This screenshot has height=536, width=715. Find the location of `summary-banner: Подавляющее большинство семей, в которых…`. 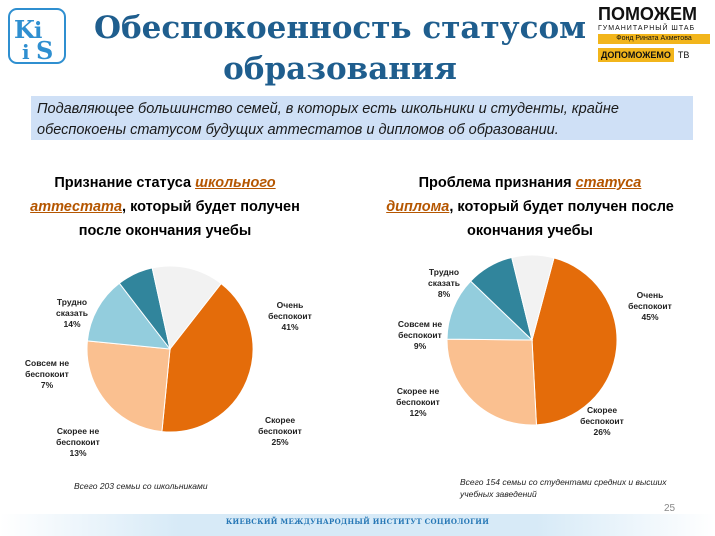

summary-banner: Подавляющее большинство семей, в которых… is located at coordinates (362, 118).